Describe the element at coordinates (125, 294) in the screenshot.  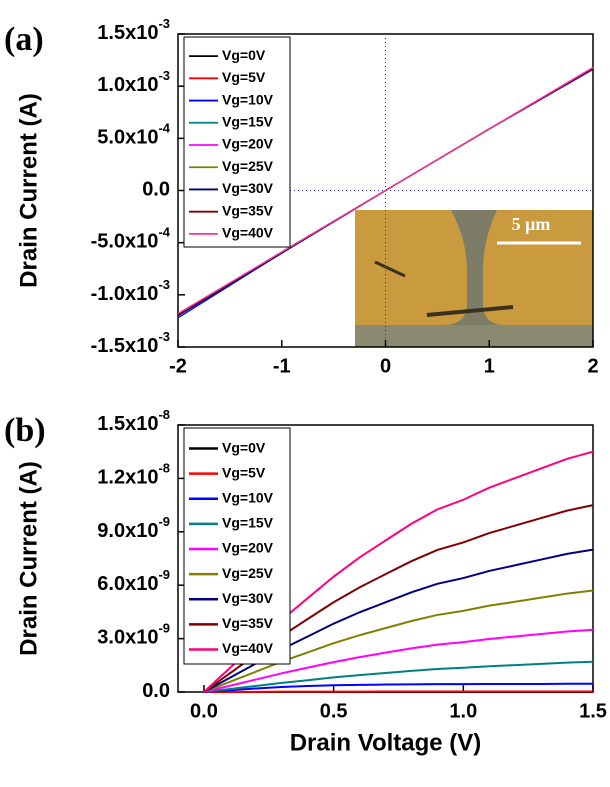
I see `y-tick-base: -1.0x10` at that location.